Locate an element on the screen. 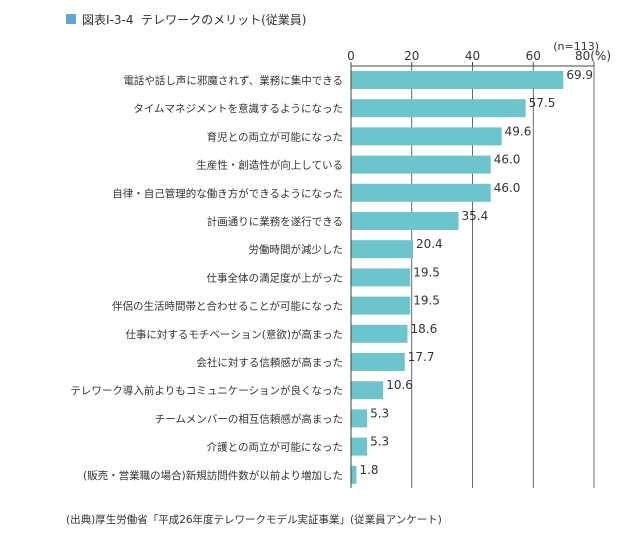 This screenshot has width=625, height=549. x-tick-label: 40 is located at coordinates (472, 56).